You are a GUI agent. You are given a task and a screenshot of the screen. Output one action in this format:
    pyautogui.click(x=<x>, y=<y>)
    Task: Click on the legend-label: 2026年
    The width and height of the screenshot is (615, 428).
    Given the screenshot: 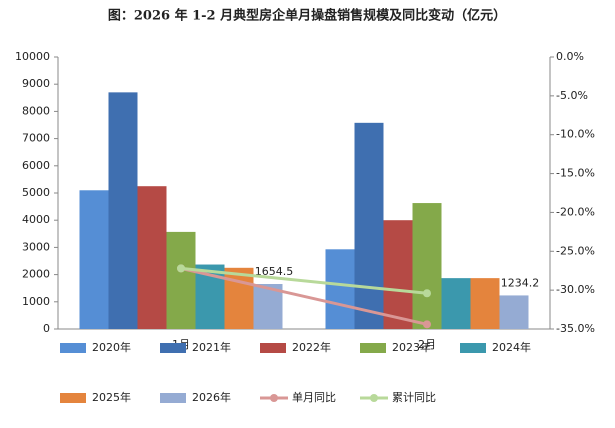 What is the action you would take?
    pyautogui.click(x=211, y=397)
    